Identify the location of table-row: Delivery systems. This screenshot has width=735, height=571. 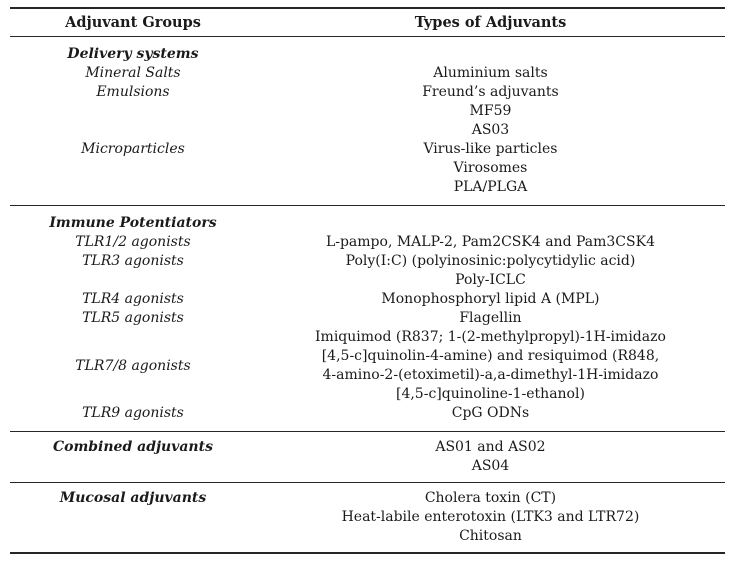
(367, 54).